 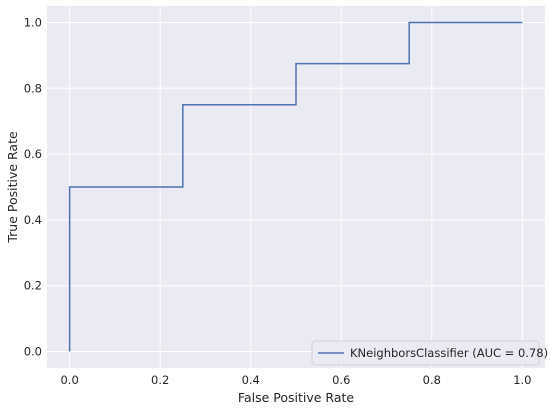 What do you see at coordinates (295, 380) in the screenshot?
I see `x-tick-labels: 0.0 0.2 0.4 0.6 0.8 1.0` at bounding box center [295, 380].